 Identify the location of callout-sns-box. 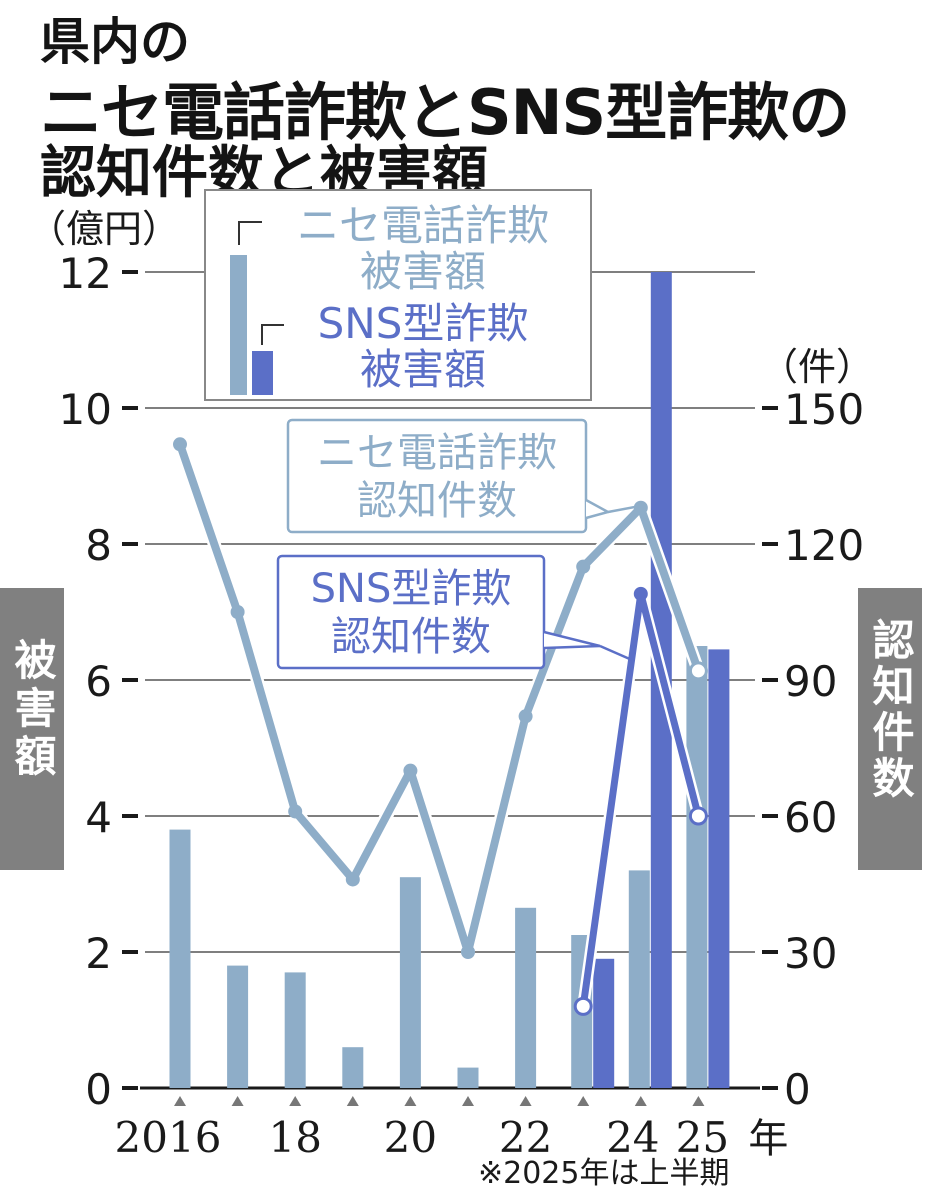
(411, 612).